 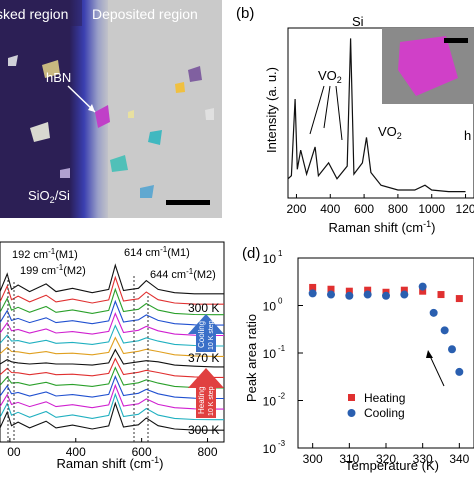 I want to click on temp-mid-label: 370 K, so click(x=203, y=358).